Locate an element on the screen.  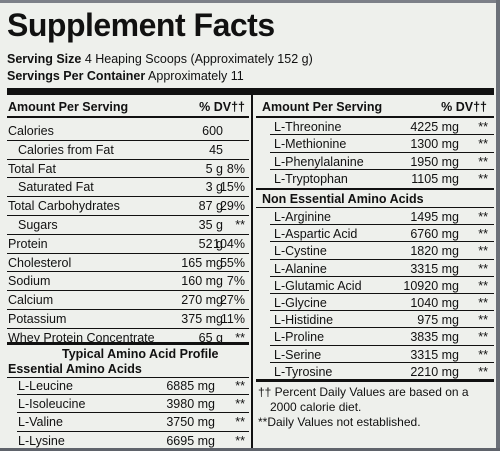
nutrient-amount: 3835 mg is located at coordinates (434, 337).